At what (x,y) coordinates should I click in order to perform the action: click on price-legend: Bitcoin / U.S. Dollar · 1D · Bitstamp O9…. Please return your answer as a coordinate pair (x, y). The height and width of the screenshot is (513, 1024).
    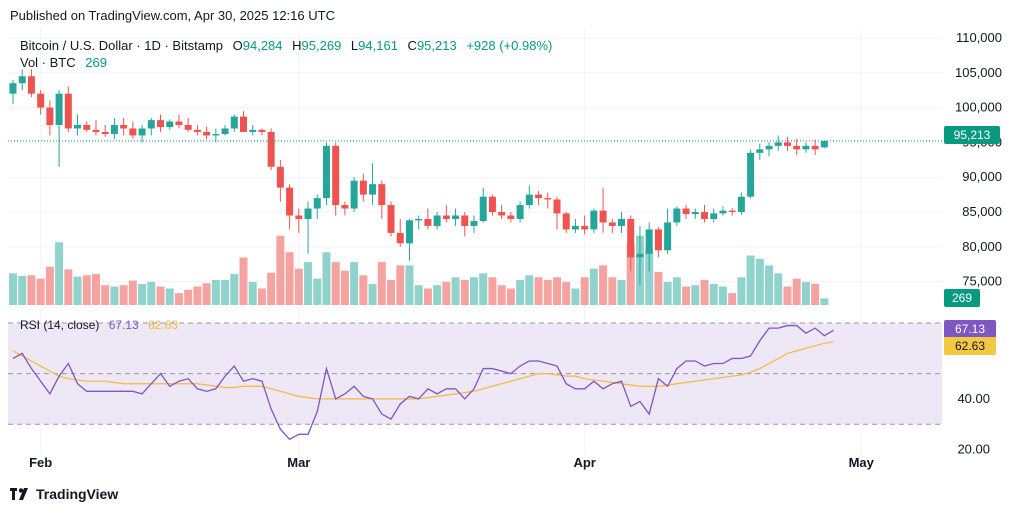
    Looking at the image, I should click on (286, 45).